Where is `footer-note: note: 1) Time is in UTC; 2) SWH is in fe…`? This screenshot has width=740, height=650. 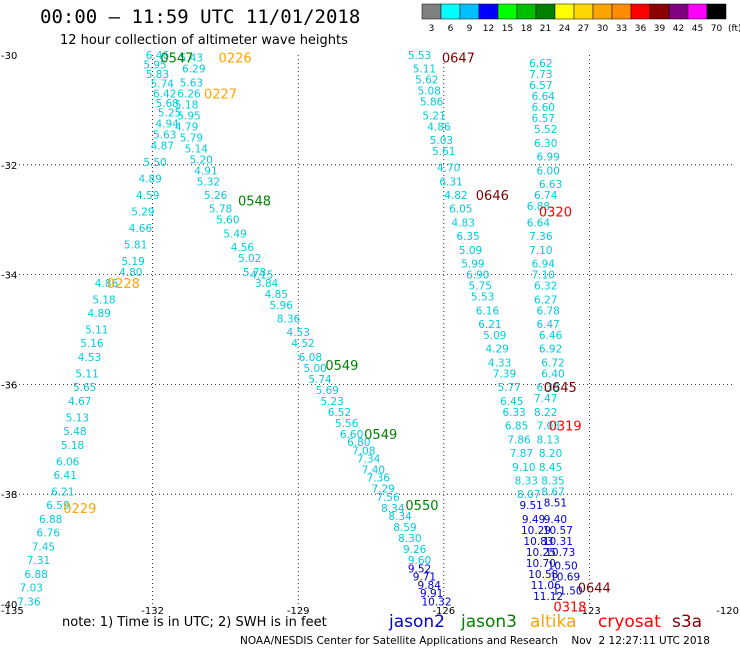 footer-note: note: 1) Time is in UTC; 2) SWH is in fe… is located at coordinates (194, 622).